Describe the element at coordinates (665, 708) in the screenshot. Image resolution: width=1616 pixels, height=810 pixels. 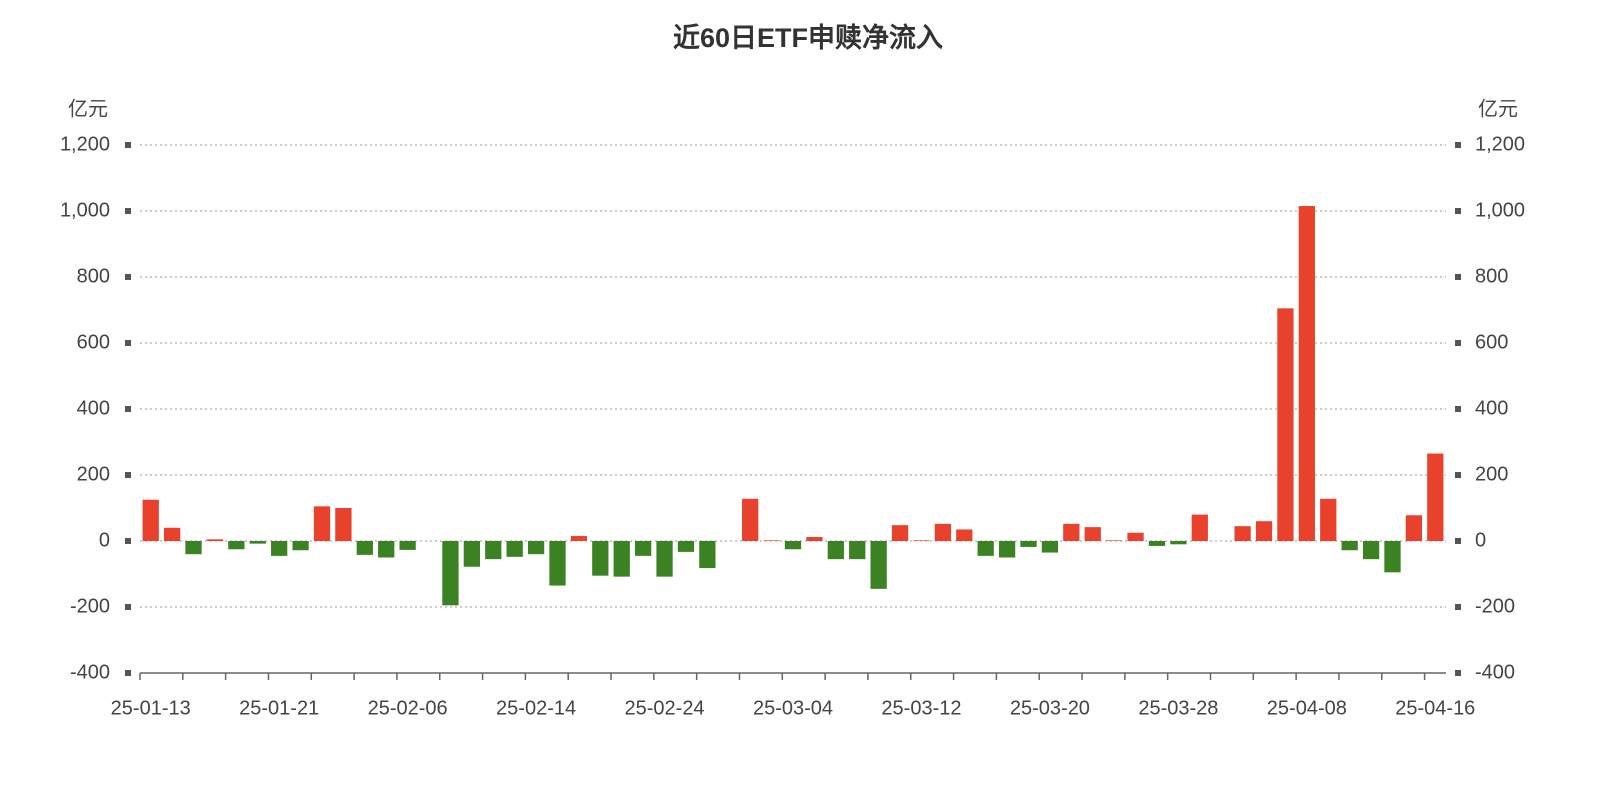
I see `x-tick-label: 25-02-24` at that location.